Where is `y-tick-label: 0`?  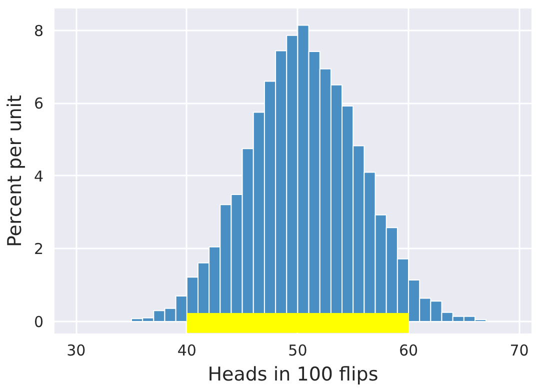 y-tick-label: 0 is located at coordinates (39, 321).